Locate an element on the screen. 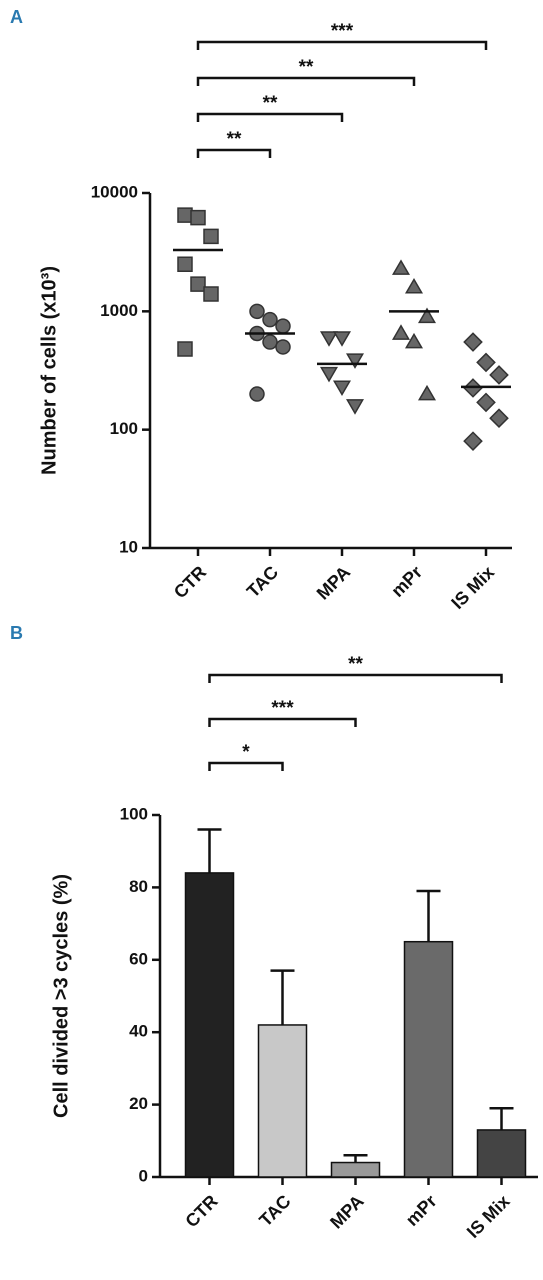 The height and width of the screenshot is (1280, 543). significance-label: * is located at coordinates (246, 752).